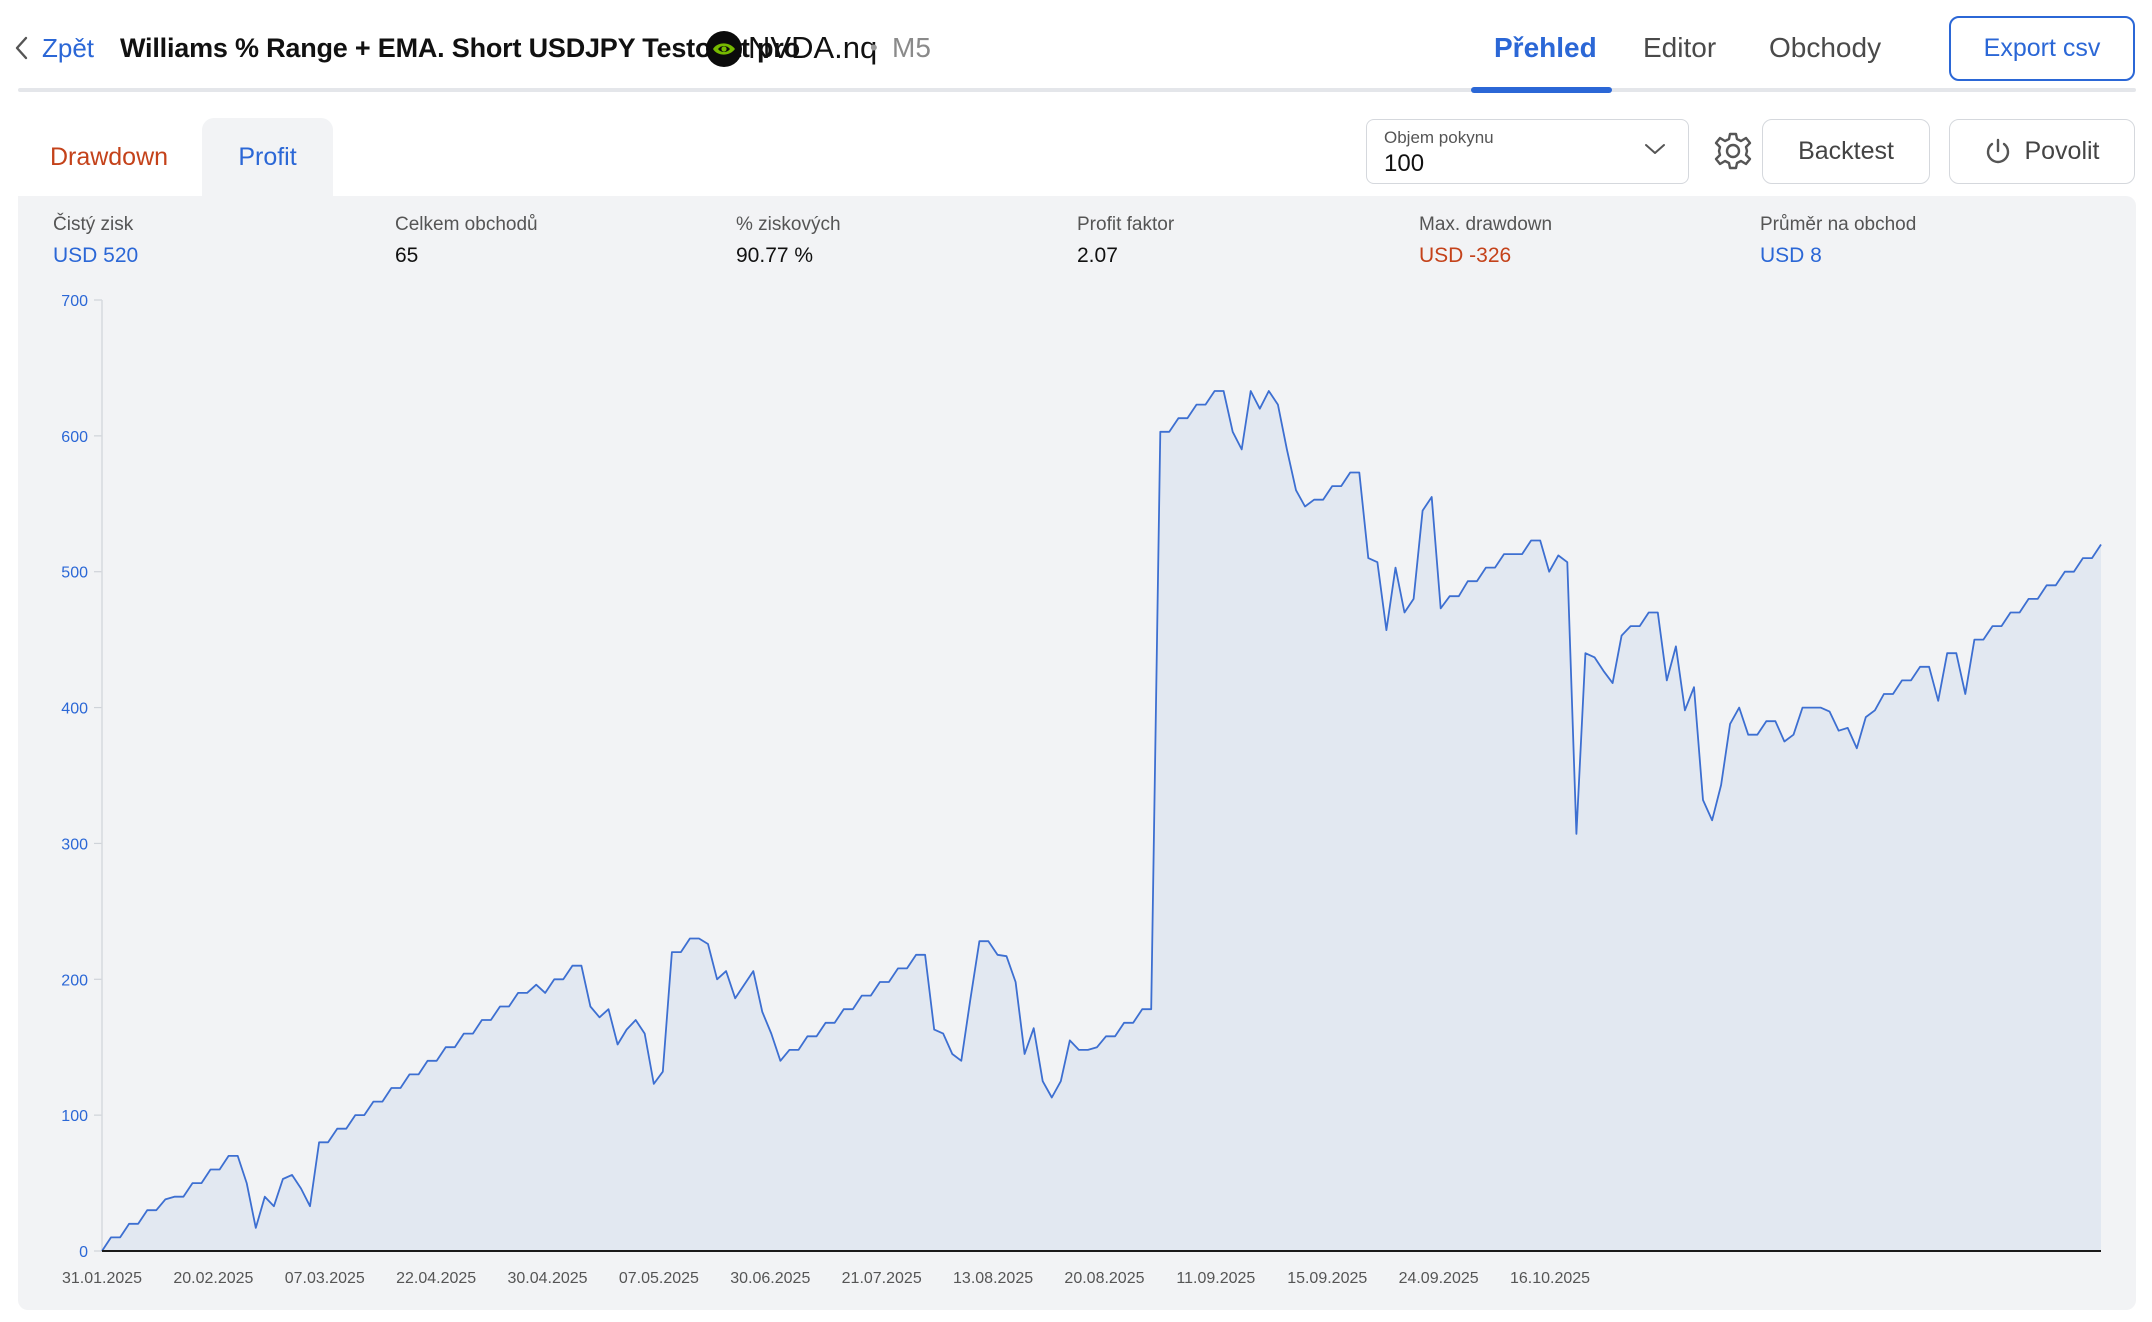 The width and height of the screenshot is (2152, 1322). What do you see at coordinates (466, 224) in the screenshot?
I see `stat-label: Celkem obchodů` at bounding box center [466, 224].